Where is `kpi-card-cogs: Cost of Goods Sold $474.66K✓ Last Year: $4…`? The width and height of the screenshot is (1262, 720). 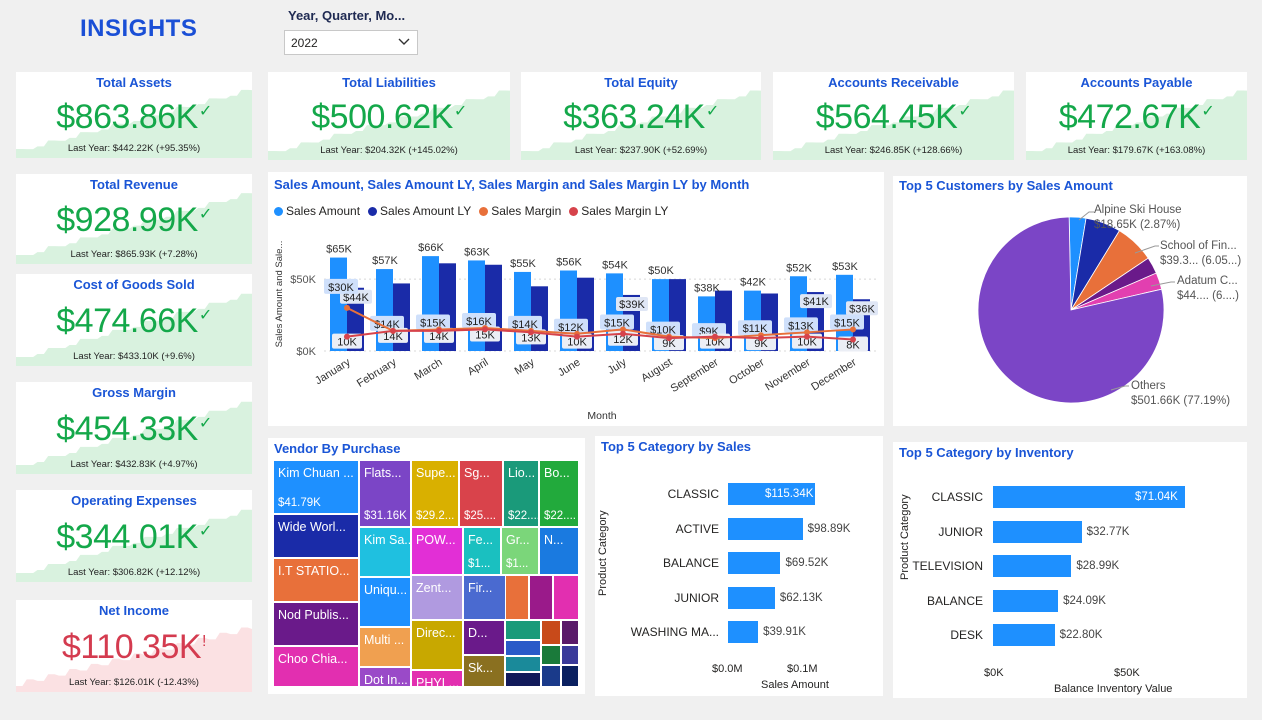
kpi-card-cogs: Cost of Goods Sold $474.66K✓ Last Year: $4… is located at coordinates (134, 320).